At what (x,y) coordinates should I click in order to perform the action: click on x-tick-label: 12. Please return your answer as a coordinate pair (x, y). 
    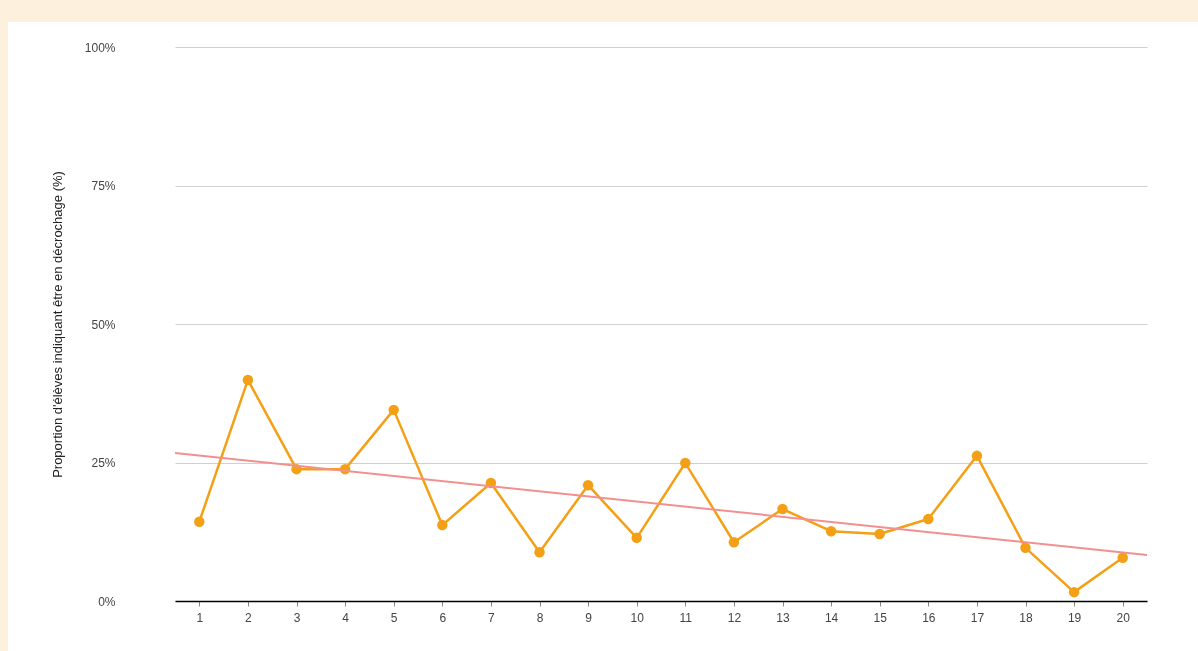
    Looking at the image, I should click on (734, 617).